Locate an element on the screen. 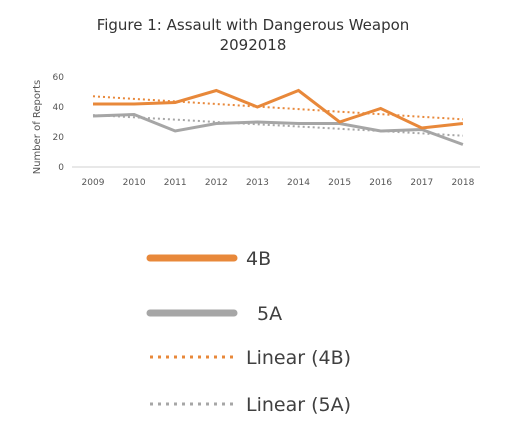 This screenshot has height=429, width=523. x-tick-label: 2015 is located at coordinates (339, 183).